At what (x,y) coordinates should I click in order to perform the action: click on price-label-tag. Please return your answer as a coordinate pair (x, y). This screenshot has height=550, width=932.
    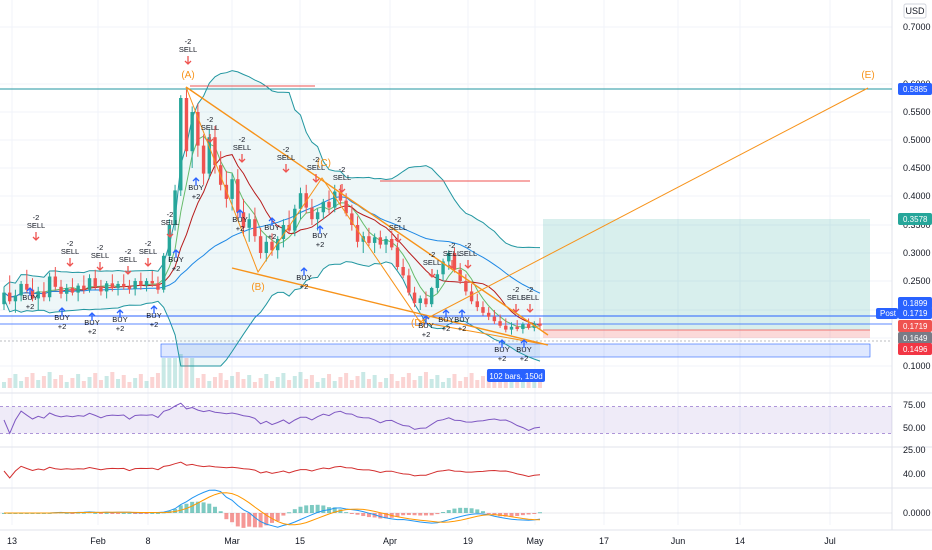
    Looking at the image, I should click on (915, 338).